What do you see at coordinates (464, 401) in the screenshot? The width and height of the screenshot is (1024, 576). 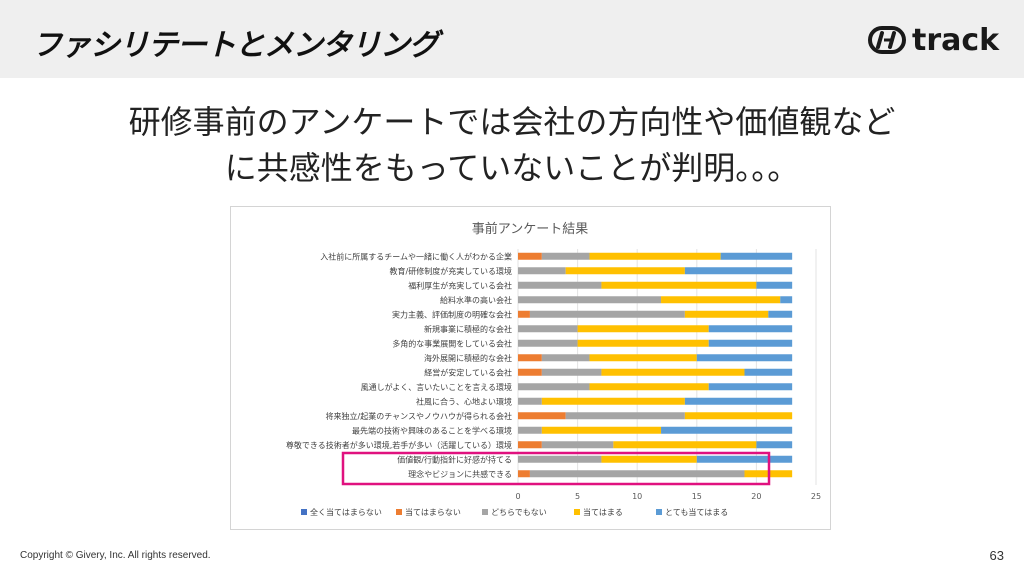 I see `category-label: 社風に合う、心地よい環境` at bounding box center [464, 401].